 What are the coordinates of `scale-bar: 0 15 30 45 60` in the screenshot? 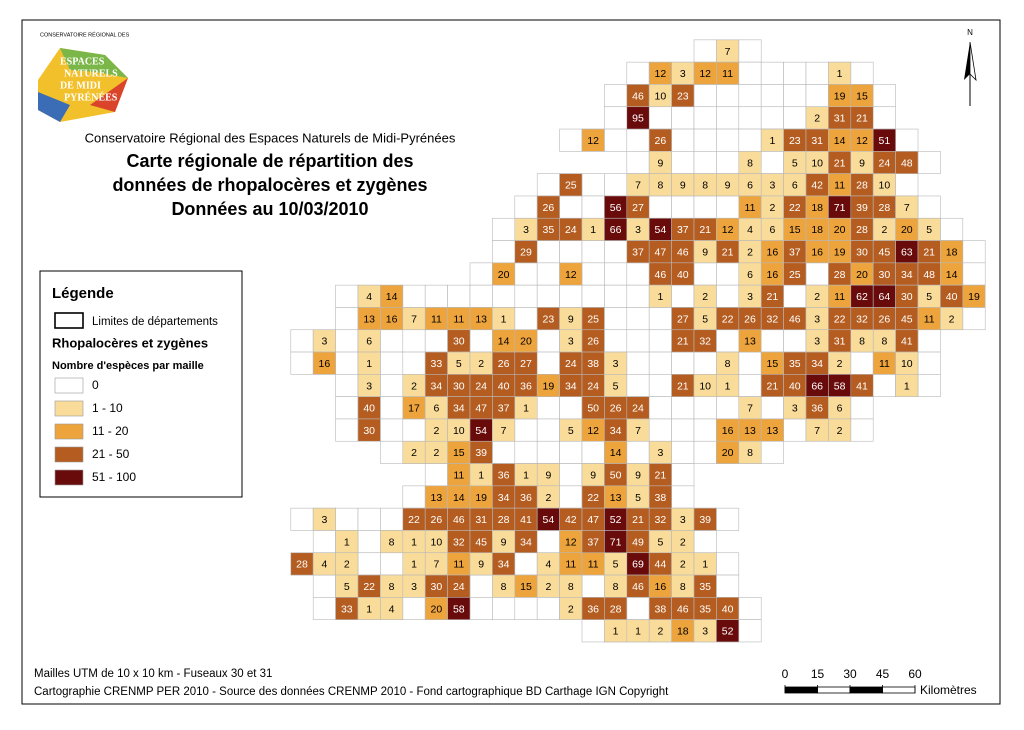 It's located at (852, 680).